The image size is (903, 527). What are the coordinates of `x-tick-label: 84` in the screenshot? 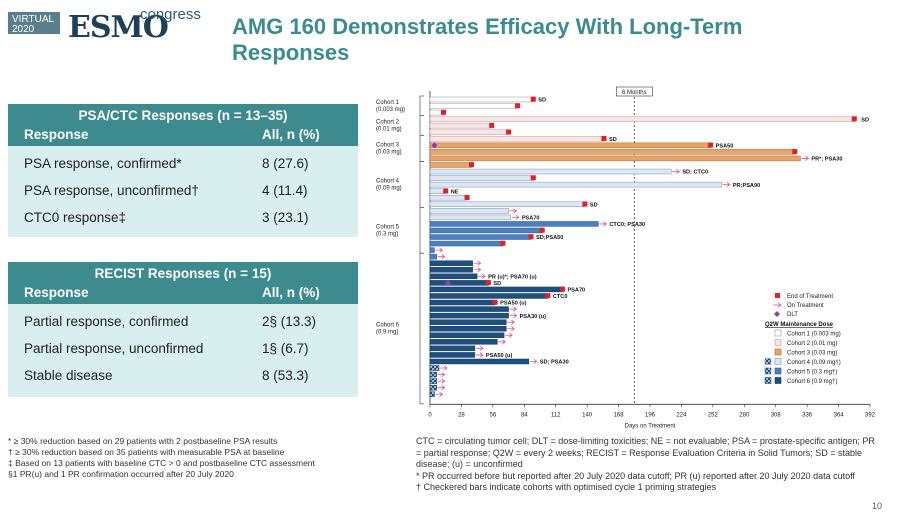 It's located at (524, 415).